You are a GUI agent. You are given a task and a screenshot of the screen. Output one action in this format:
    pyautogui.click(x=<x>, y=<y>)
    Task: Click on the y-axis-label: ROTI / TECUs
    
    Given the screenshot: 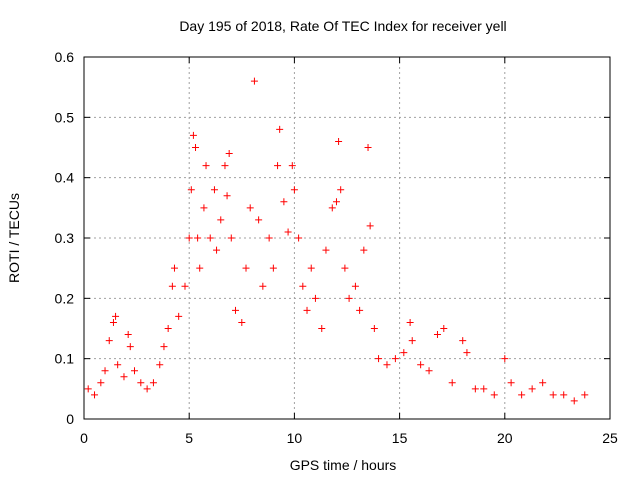 What is the action you would take?
    pyautogui.click(x=14, y=238)
    